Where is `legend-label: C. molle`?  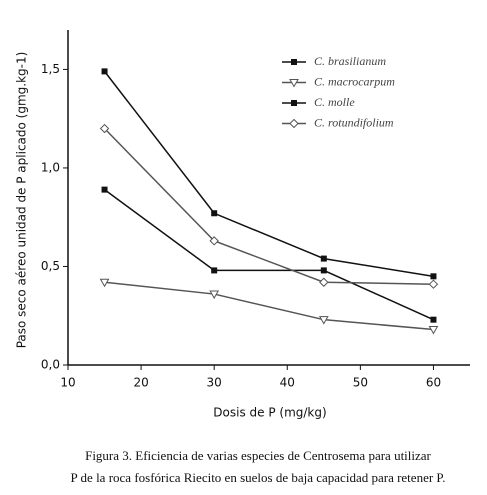 legend-label: C. molle is located at coordinates (334, 102).